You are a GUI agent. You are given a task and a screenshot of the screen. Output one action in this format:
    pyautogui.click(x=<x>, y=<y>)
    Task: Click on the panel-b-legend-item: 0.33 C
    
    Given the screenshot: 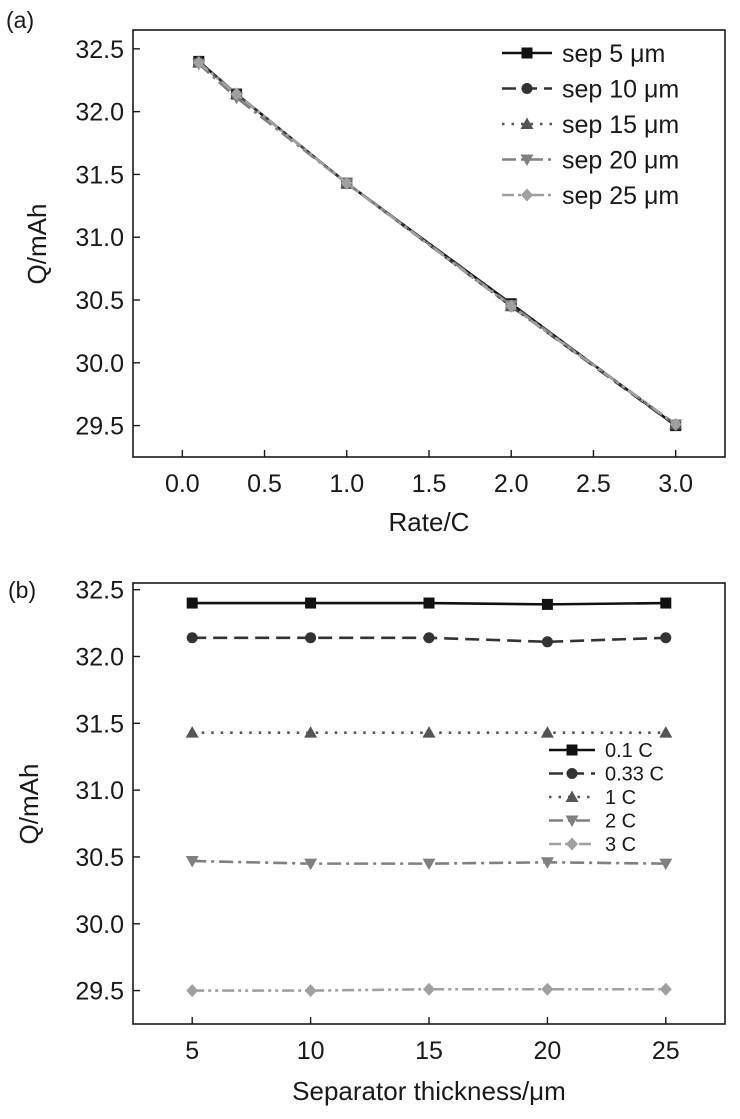 What is the action you would take?
    pyautogui.click(x=606, y=775)
    